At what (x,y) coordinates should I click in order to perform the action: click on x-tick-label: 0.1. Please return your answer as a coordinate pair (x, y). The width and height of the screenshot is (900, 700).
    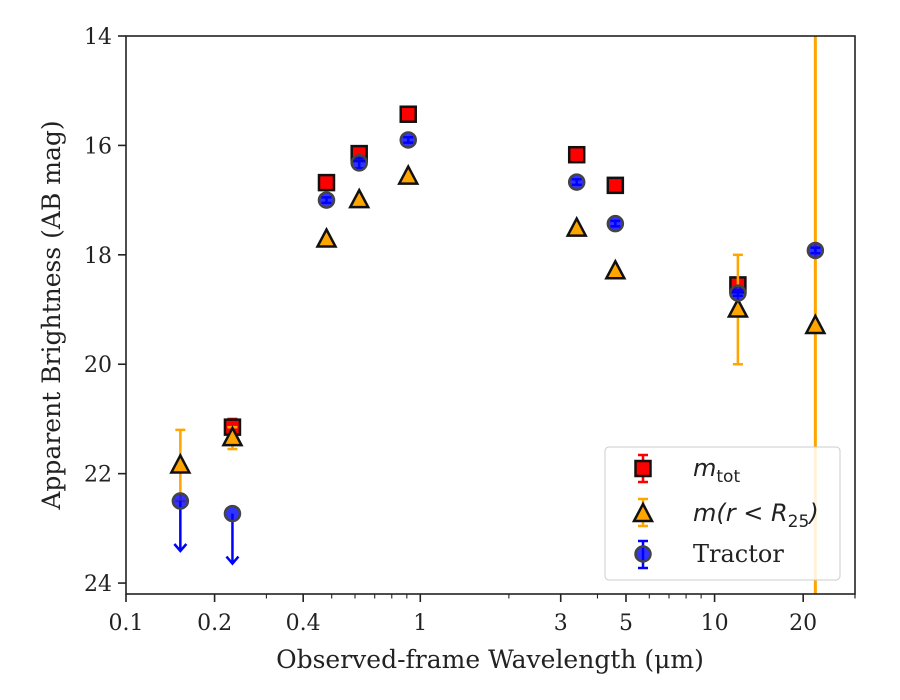
    Looking at the image, I should click on (126, 623).